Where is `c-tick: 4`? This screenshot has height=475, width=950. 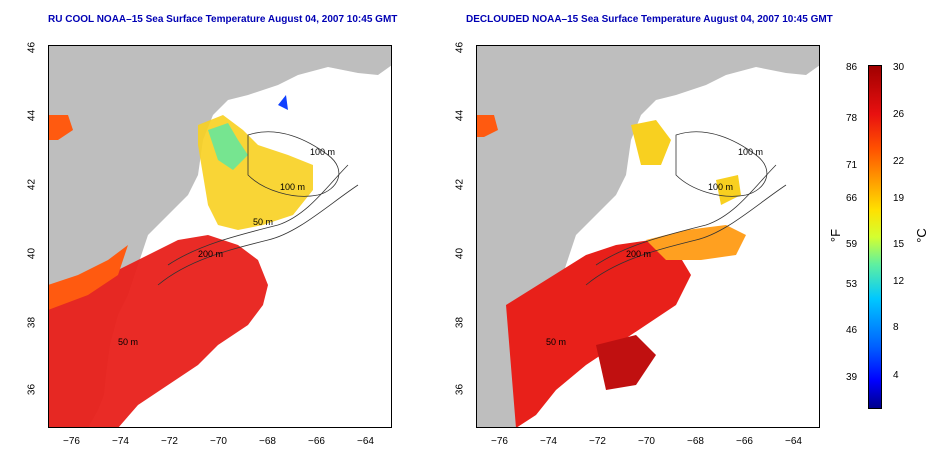 c-tick: 4 is located at coordinates (896, 375).